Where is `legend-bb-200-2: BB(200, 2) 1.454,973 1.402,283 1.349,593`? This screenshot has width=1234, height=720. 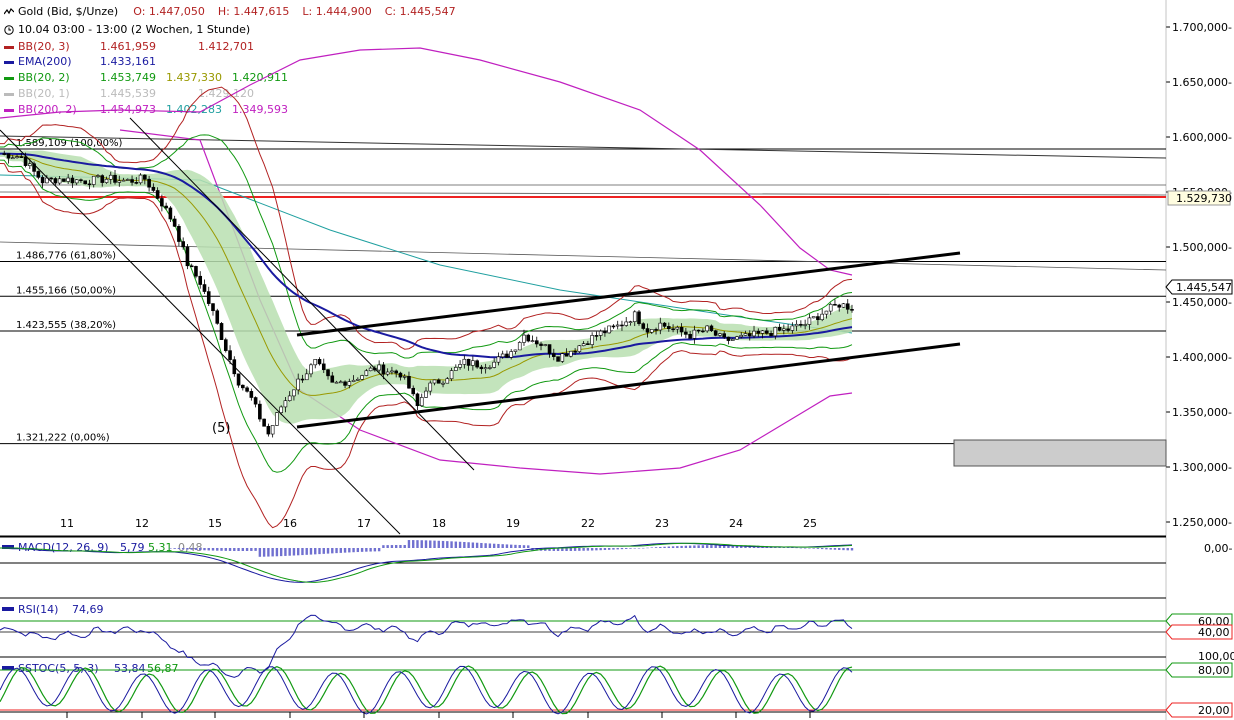 legend-bb-200-2: BB(200, 2) 1.454,973 1.402,283 1.349,593 is located at coordinates (146, 109).